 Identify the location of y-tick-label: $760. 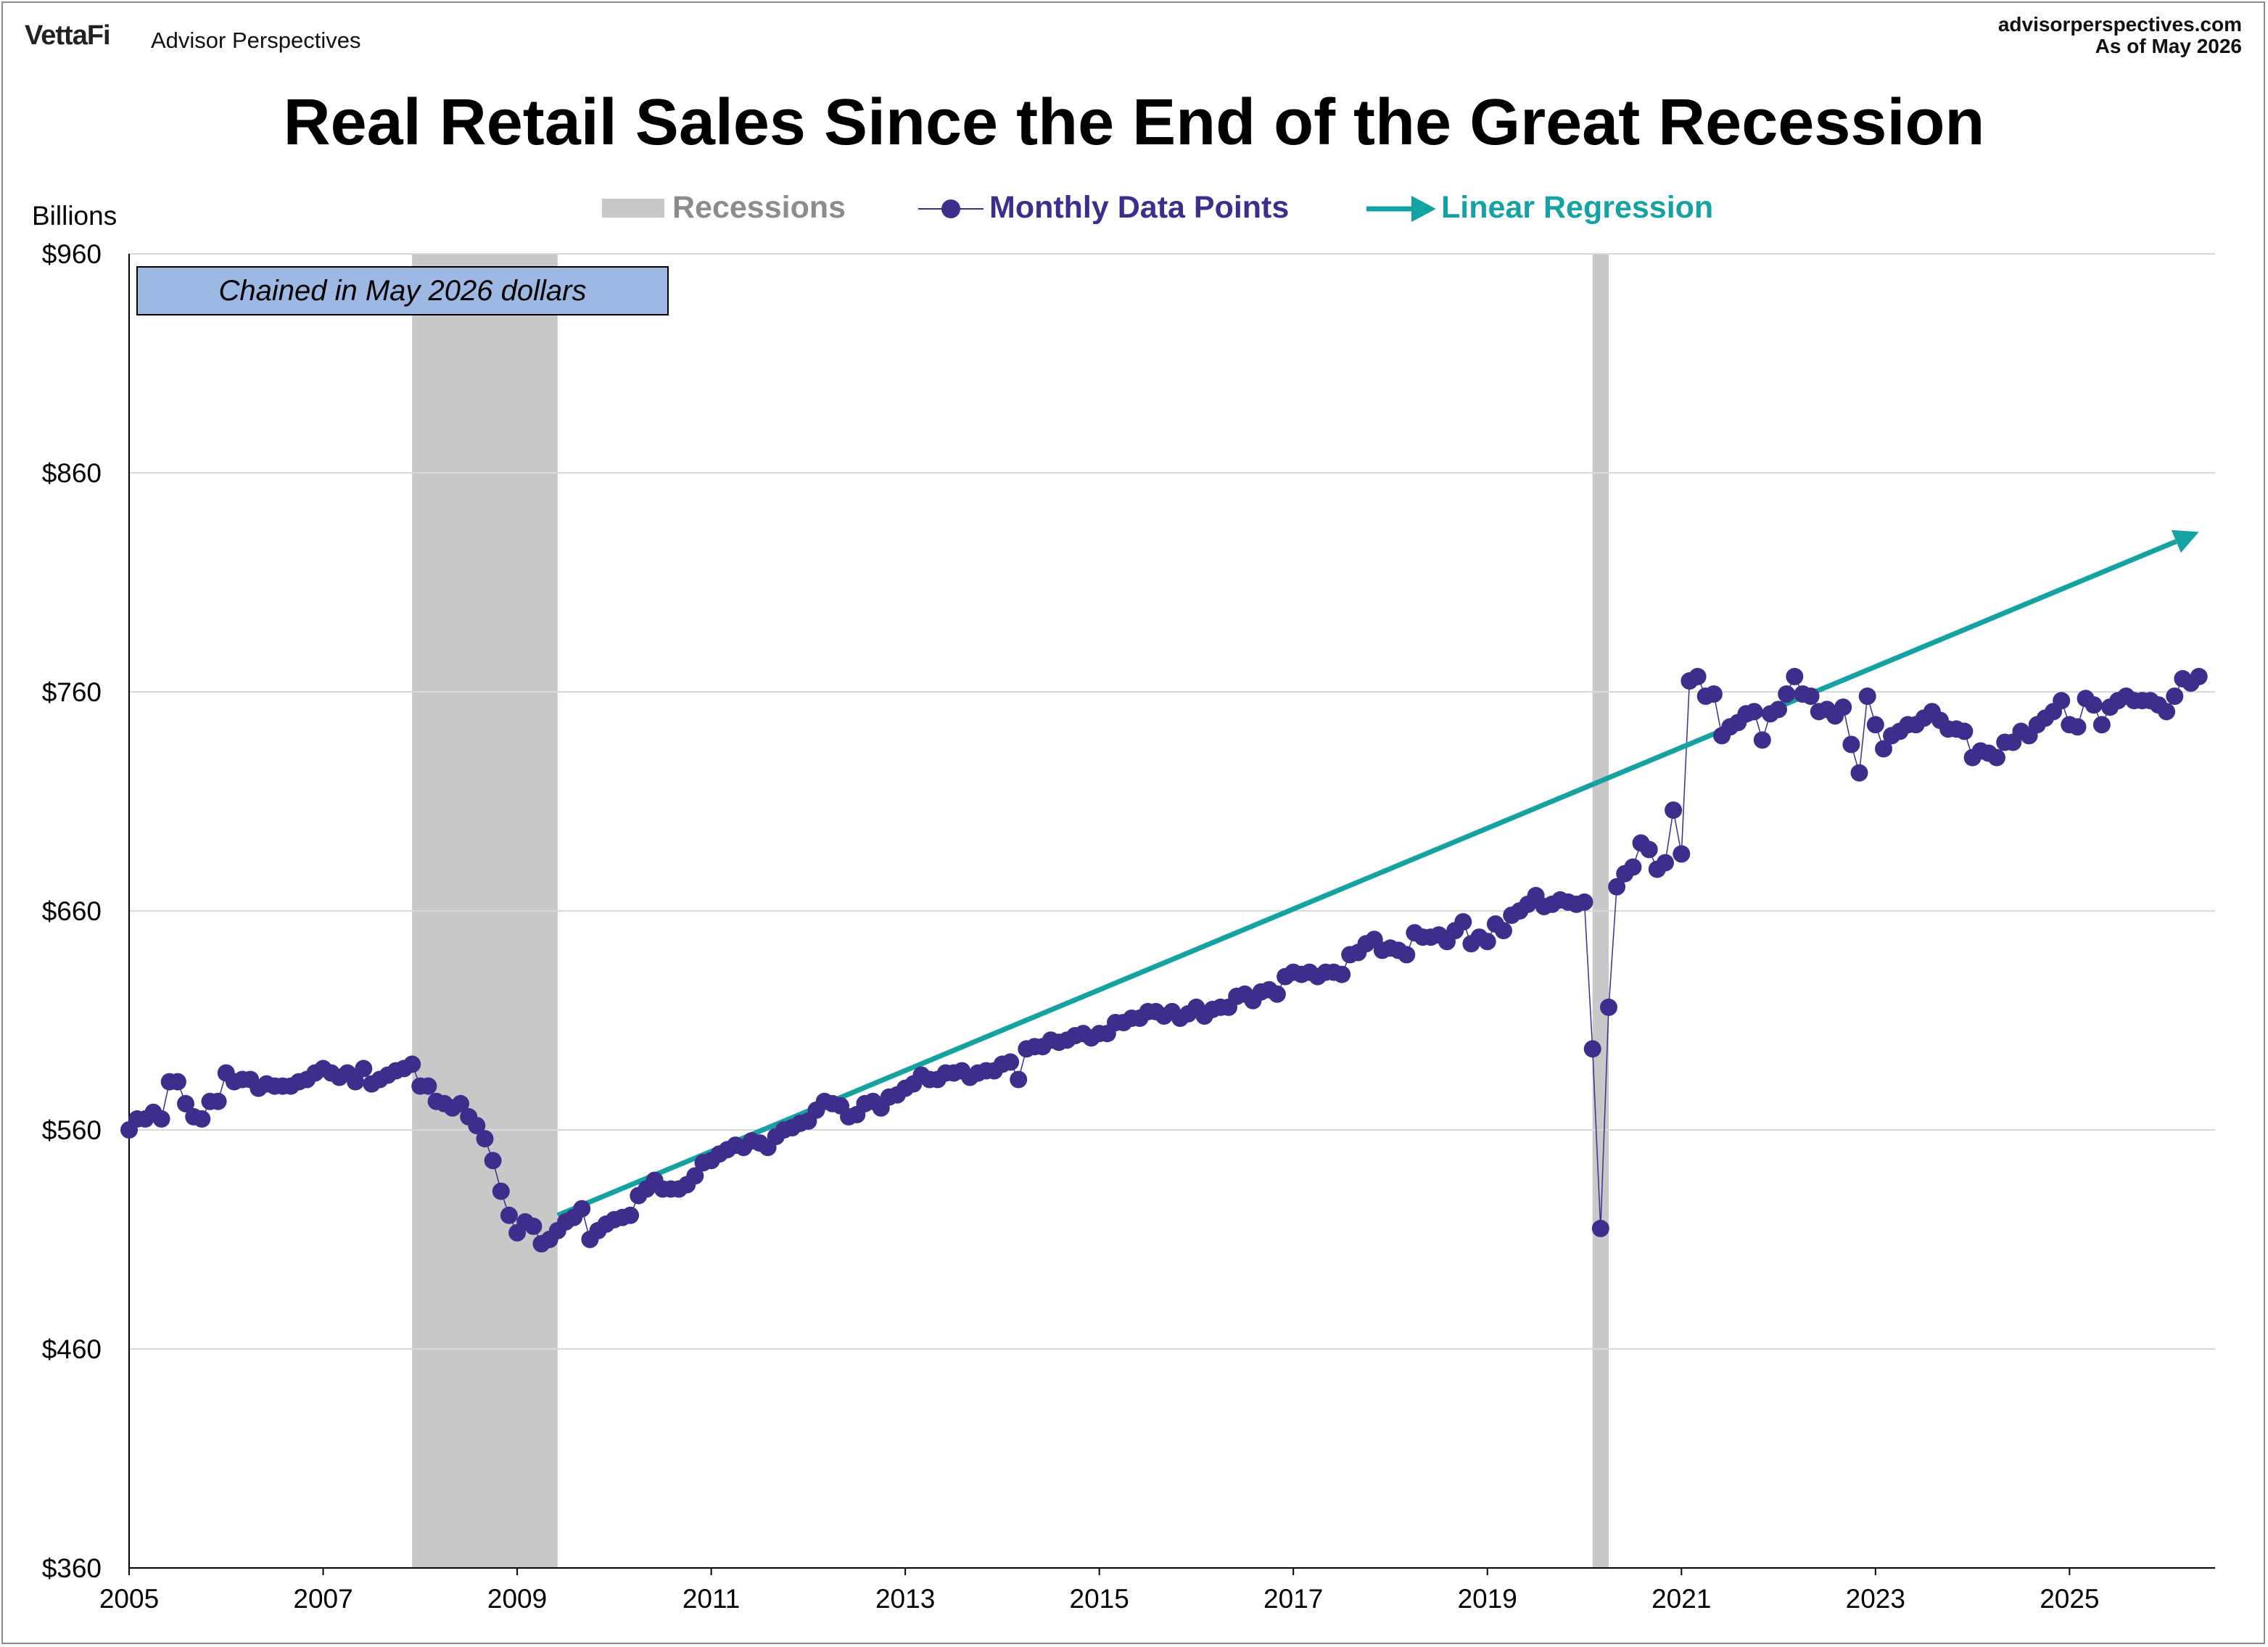
(72, 692).